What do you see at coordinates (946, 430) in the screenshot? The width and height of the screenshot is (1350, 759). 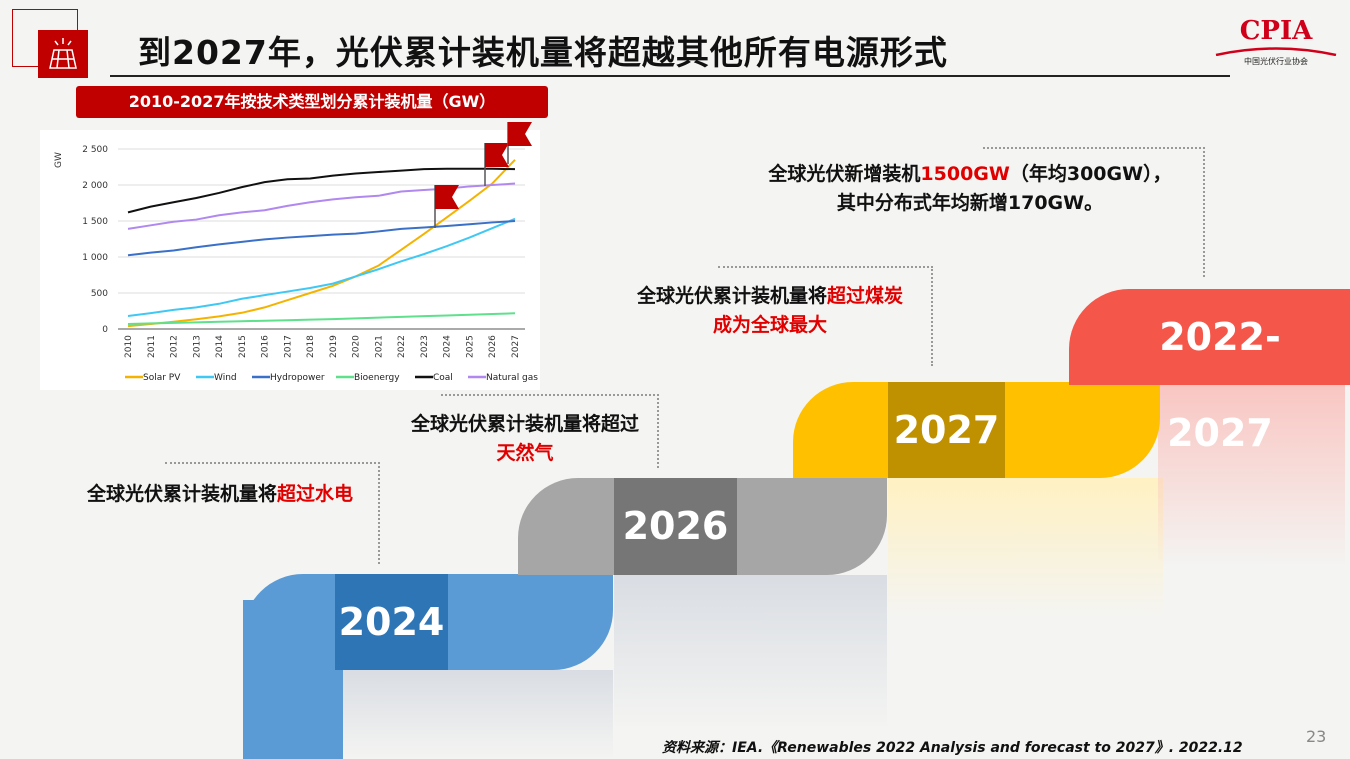 I see `year-box-2027: 2027` at bounding box center [946, 430].